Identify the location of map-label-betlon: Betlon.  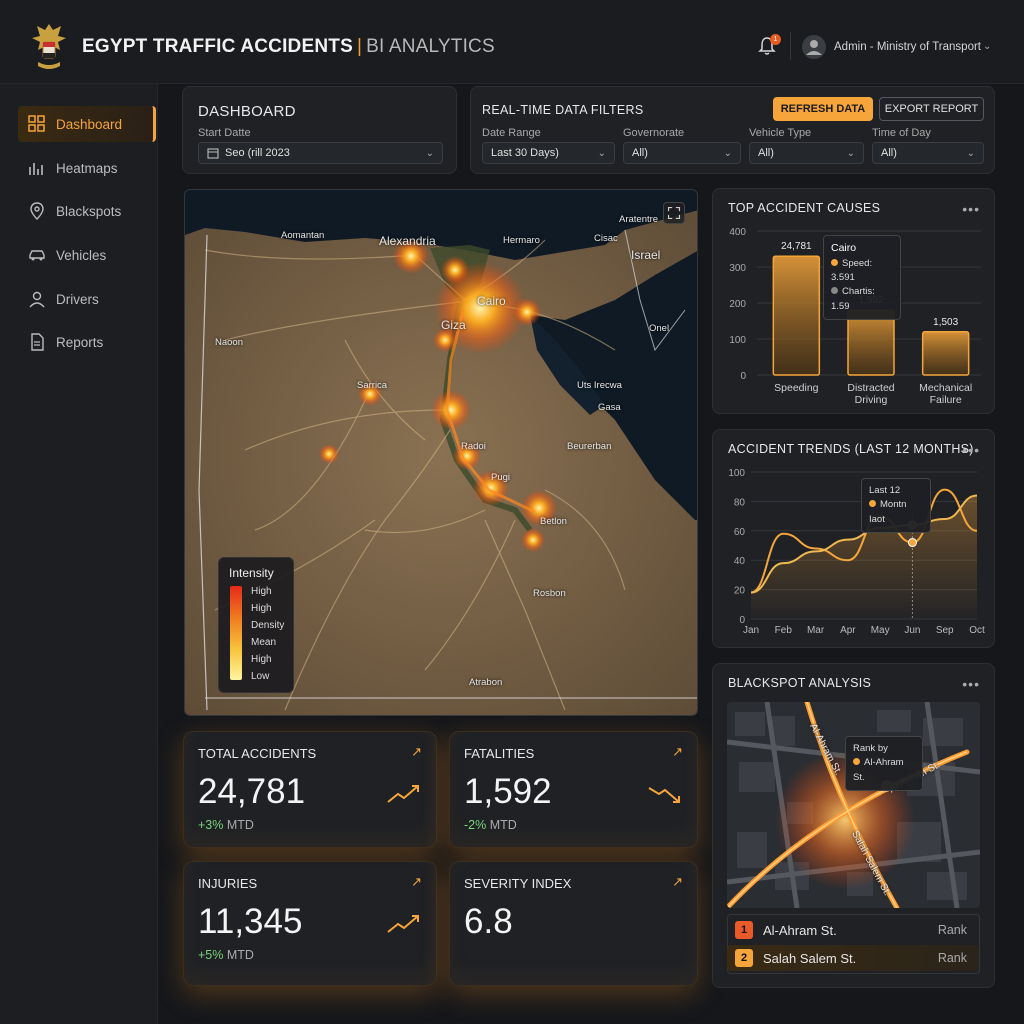
(553, 521).